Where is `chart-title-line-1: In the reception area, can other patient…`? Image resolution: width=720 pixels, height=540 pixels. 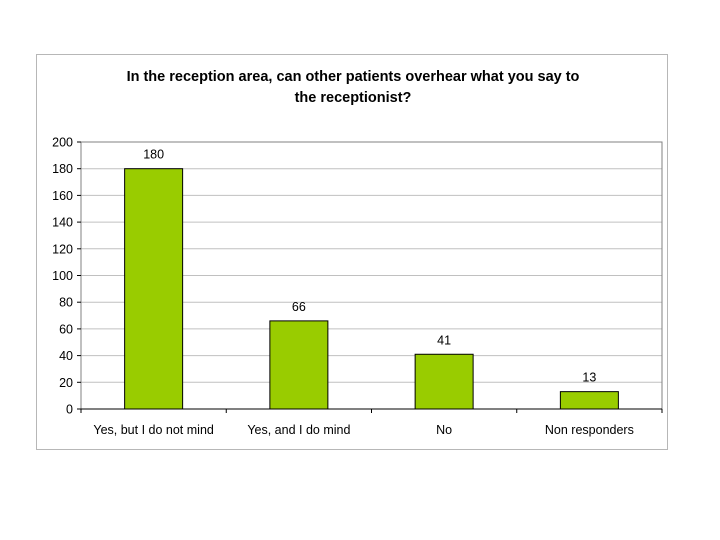 chart-title-line-1: In the reception area, can other patient… is located at coordinates (353, 77).